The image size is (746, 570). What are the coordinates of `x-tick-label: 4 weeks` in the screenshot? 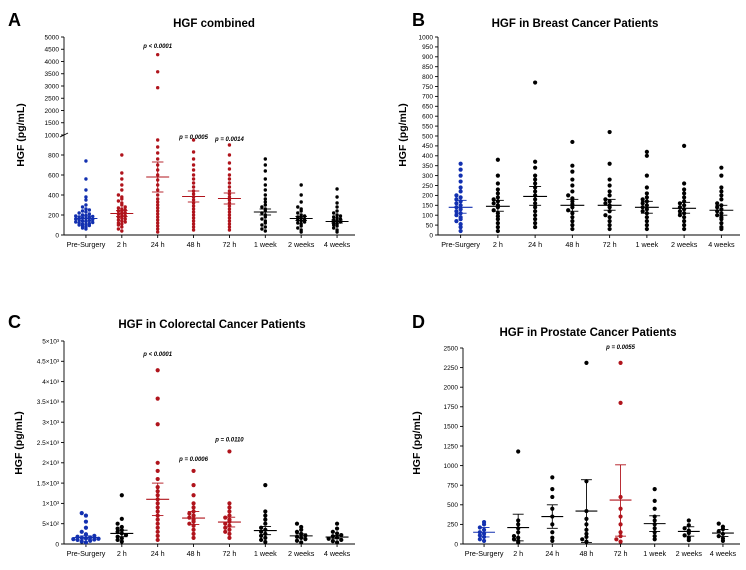 It's located at (337, 244).